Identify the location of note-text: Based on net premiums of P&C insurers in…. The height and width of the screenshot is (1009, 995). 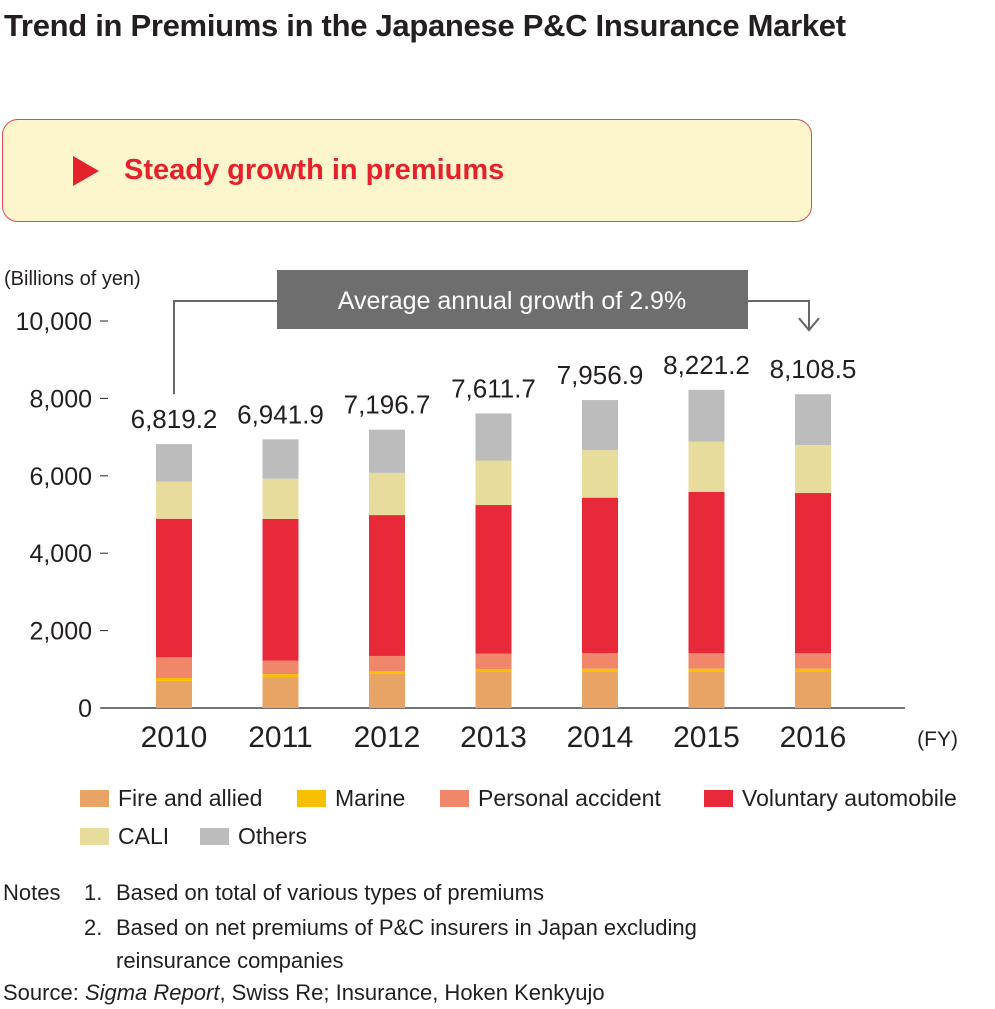
(406, 927).